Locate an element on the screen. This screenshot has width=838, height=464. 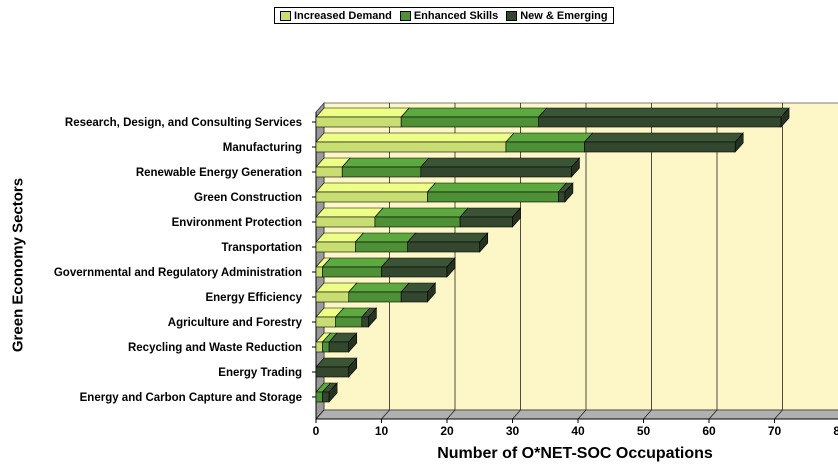
category-label: Energy Efficiency is located at coordinates (253, 298).